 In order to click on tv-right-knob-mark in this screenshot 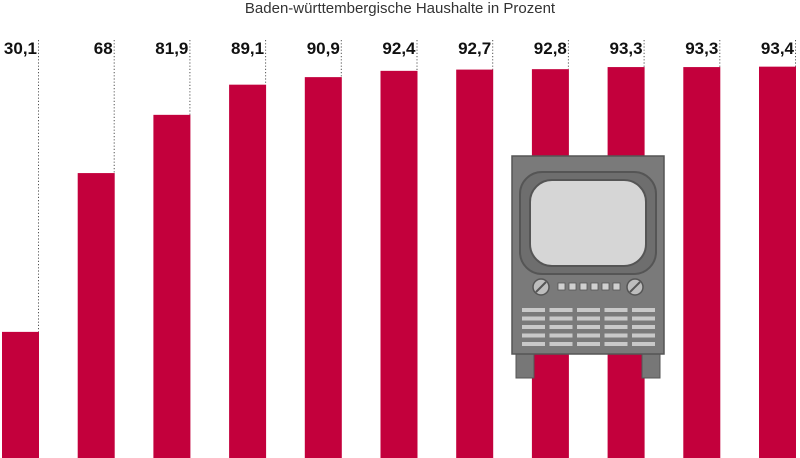, I will do `click(635, 287)`.